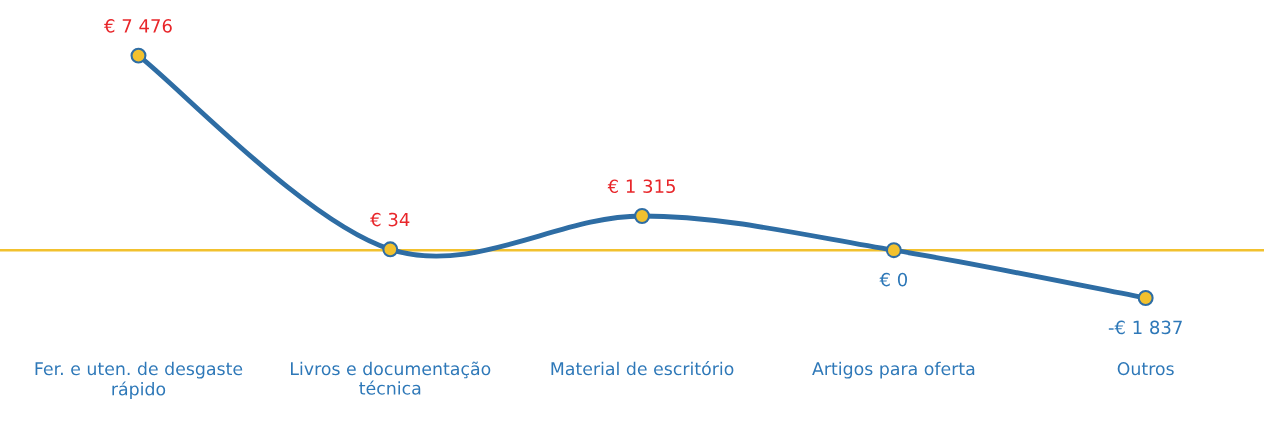 The width and height of the screenshot is (1264, 421). I want to click on x-tick-label: Outros, so click(1145, 369).